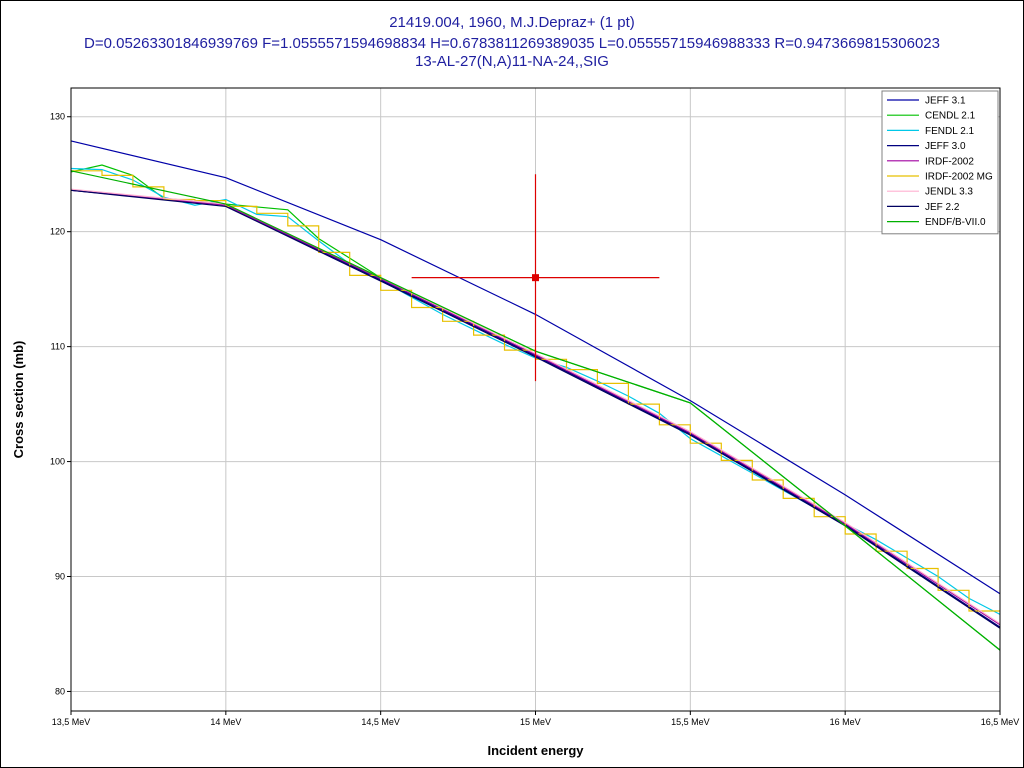 This screenshot has width=1024, height=768. I want to click on legend-label: JEFF 3.0, so click(945, 146).